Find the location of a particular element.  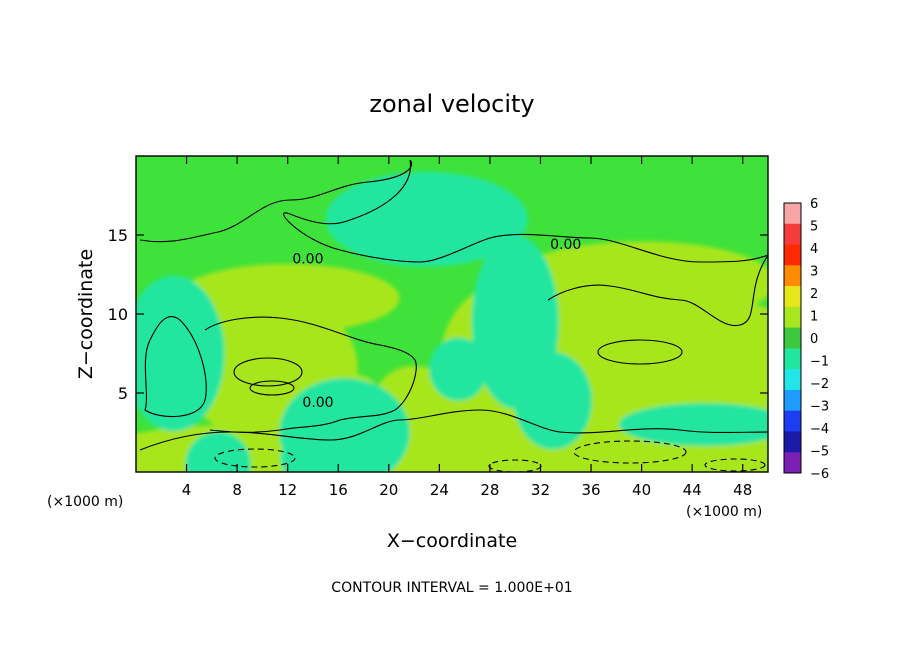

zero-contour-upper is located at coordinates (453, 211).